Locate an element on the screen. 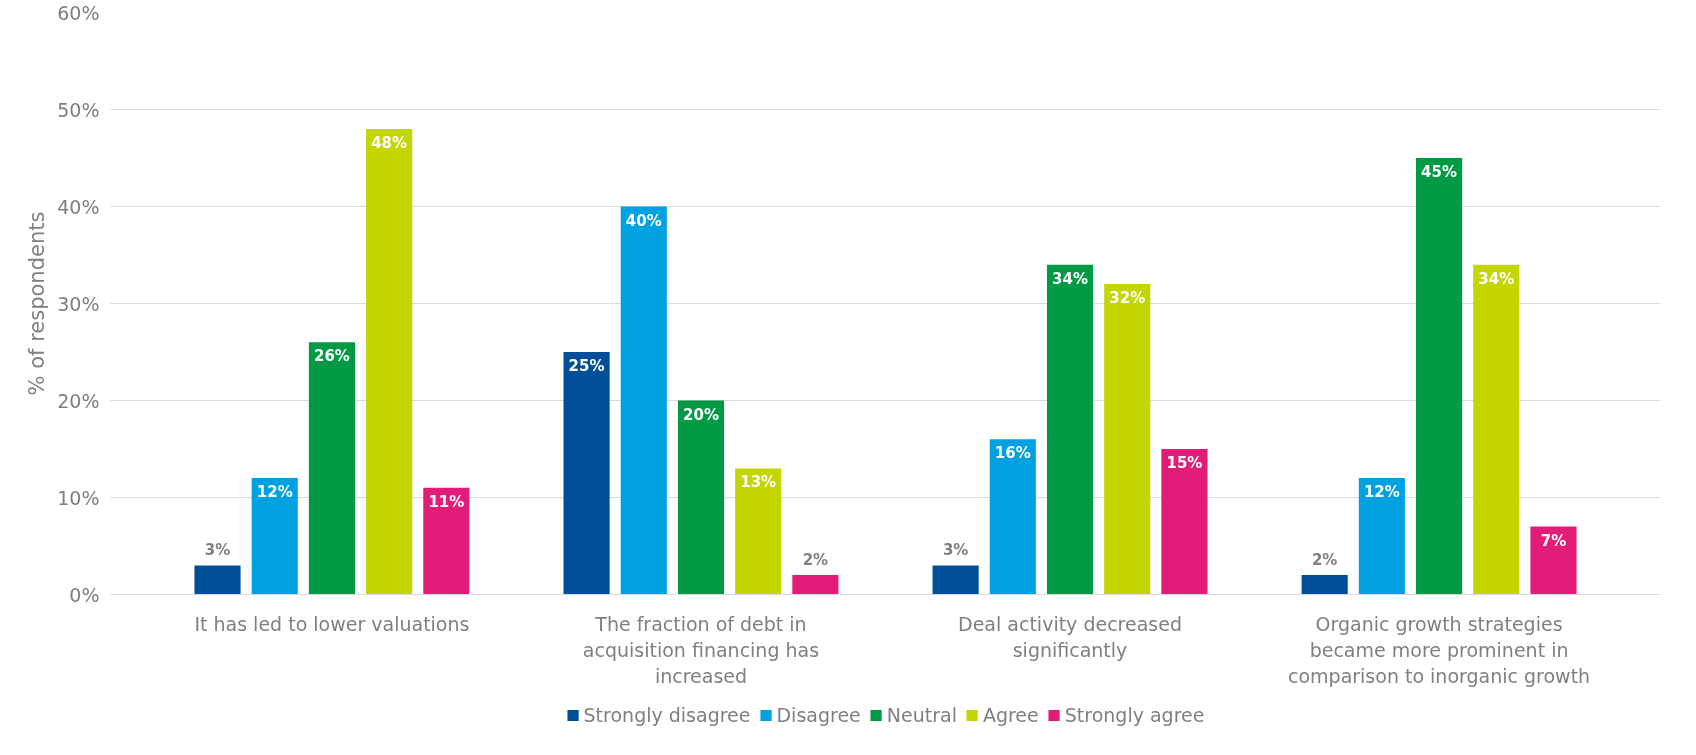 The width and height of the screenshot is (1696, 755). x-tick-label: Organic growth strategies became more prominent in comparison to inorganic growth is located at coordinates (1439, 650).